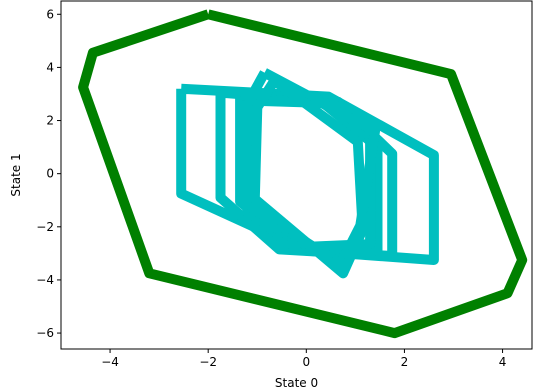  I want to click on y-tick-label: −2, so click(45, 227).